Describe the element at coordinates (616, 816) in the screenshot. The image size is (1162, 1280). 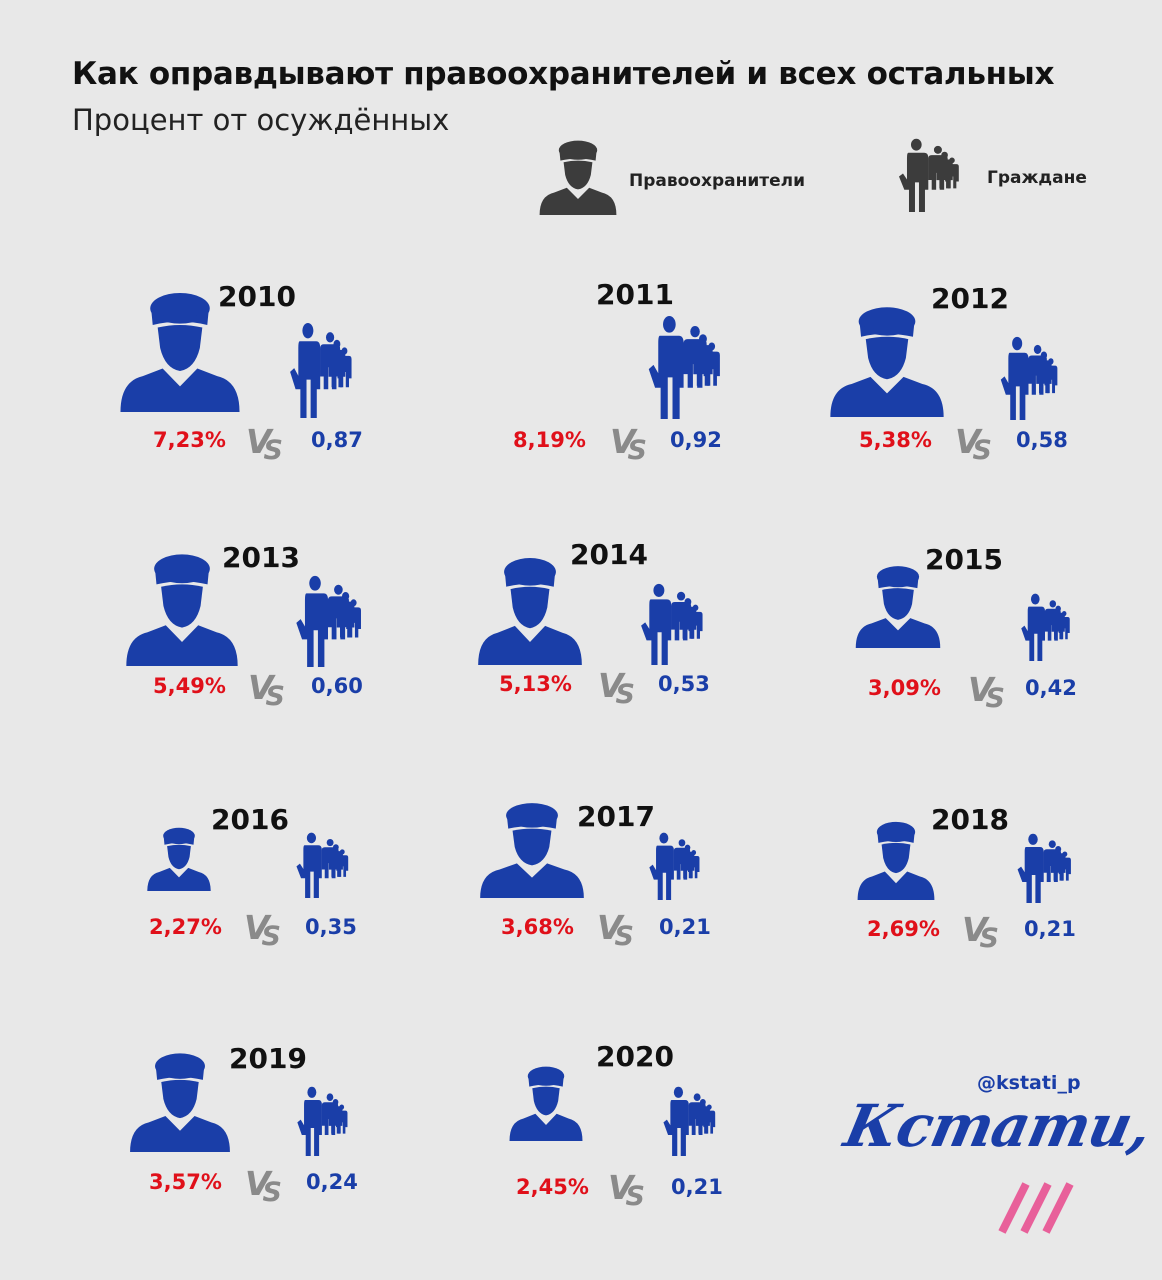
I see `year-label: 2017` at that location.